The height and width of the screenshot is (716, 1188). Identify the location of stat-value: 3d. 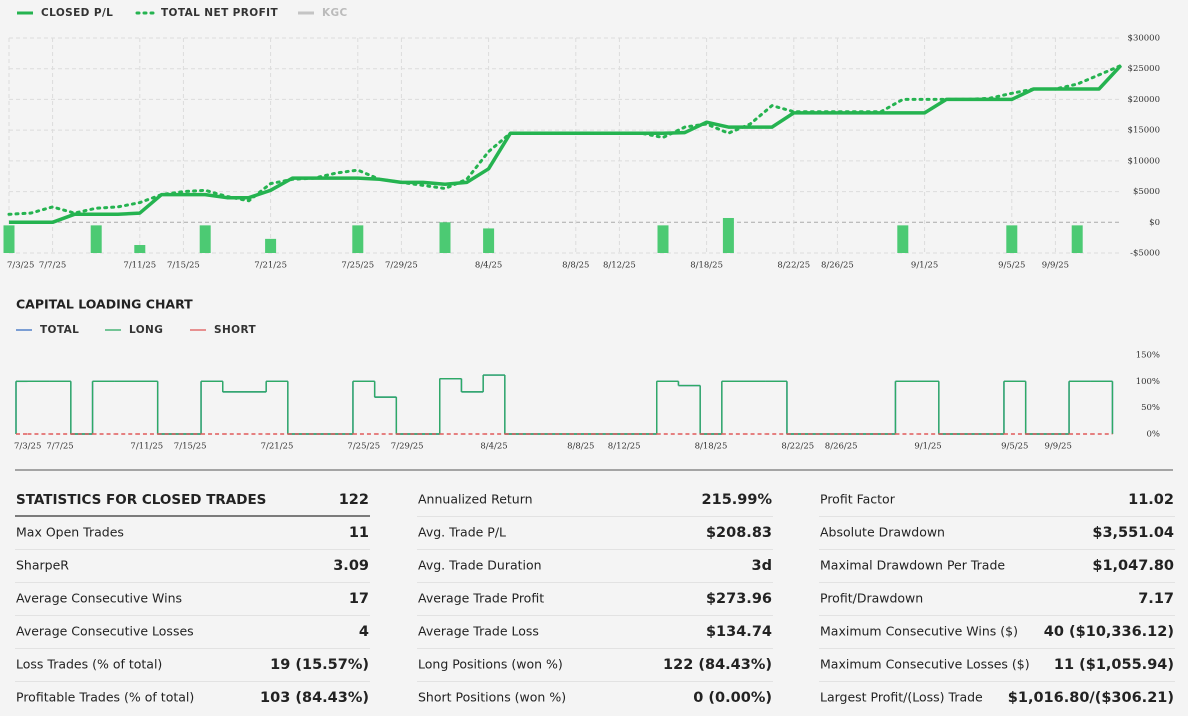
(762, 566).